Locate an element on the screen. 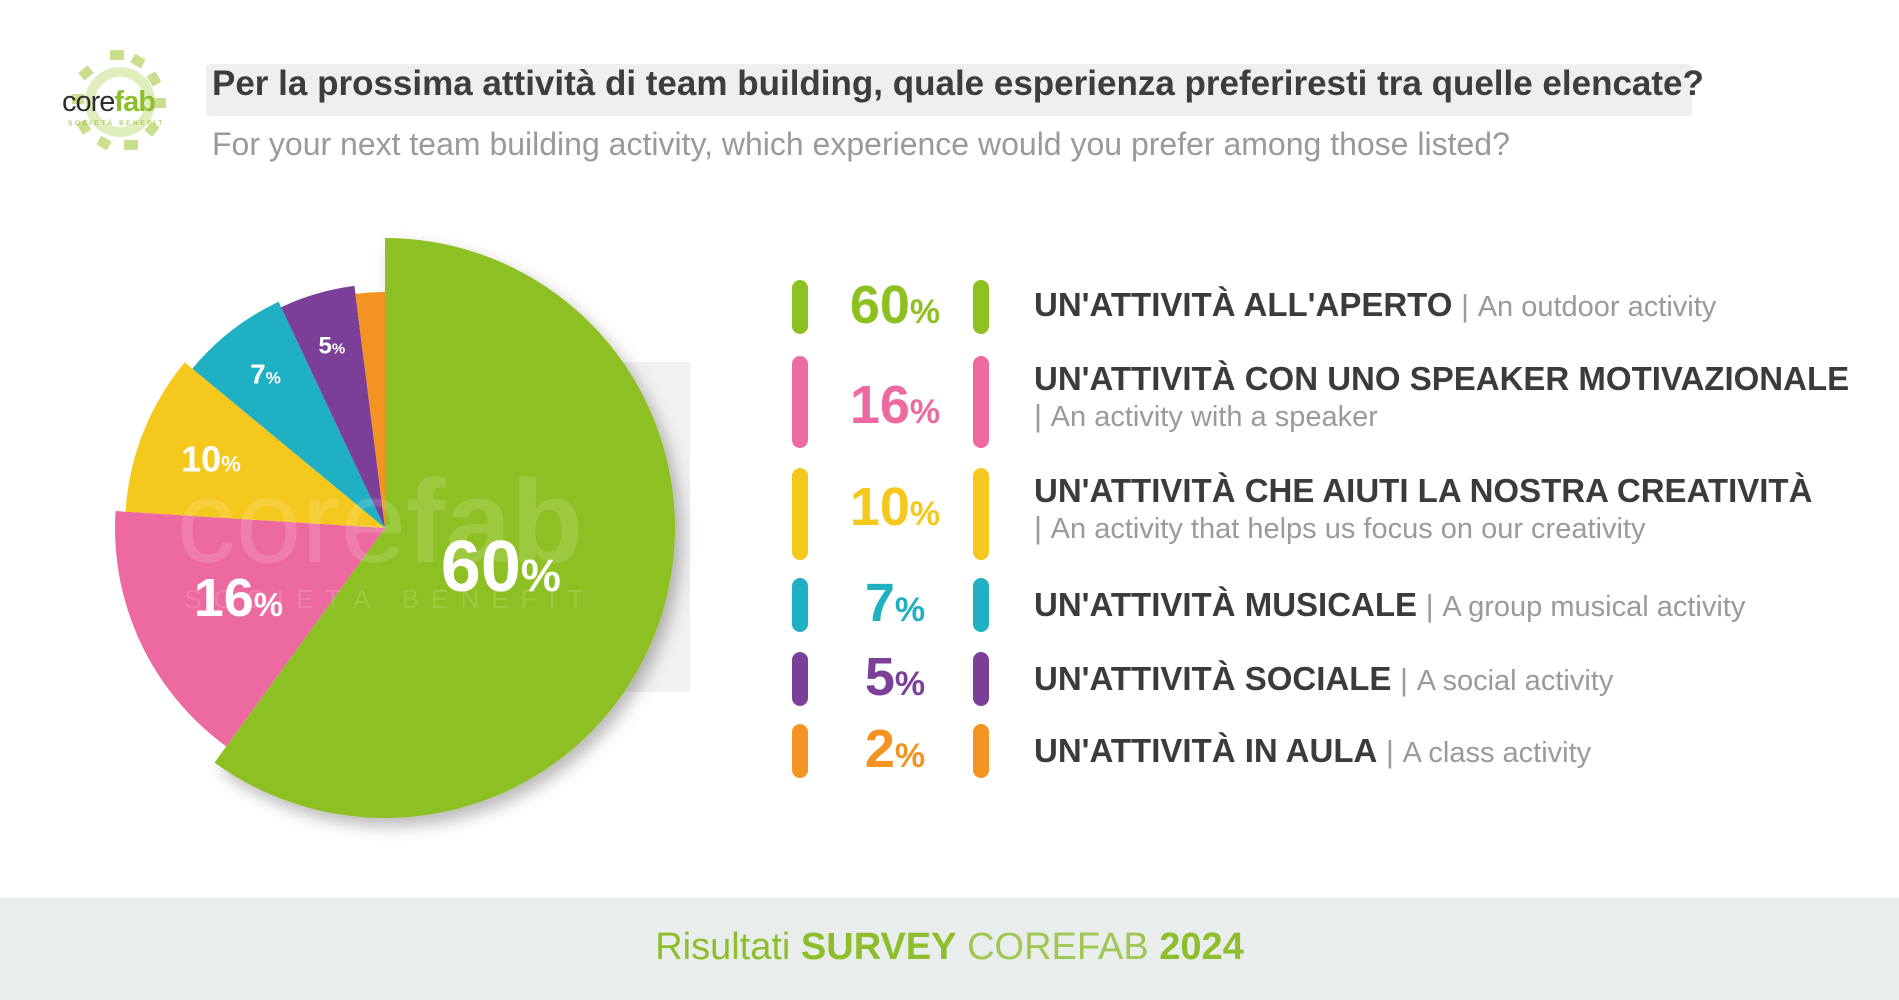 The image size is (1899, 1000). legend-label: UN'ATTIVITÀ SOCIALE | A social activity is located at coordinates (1324, 678).